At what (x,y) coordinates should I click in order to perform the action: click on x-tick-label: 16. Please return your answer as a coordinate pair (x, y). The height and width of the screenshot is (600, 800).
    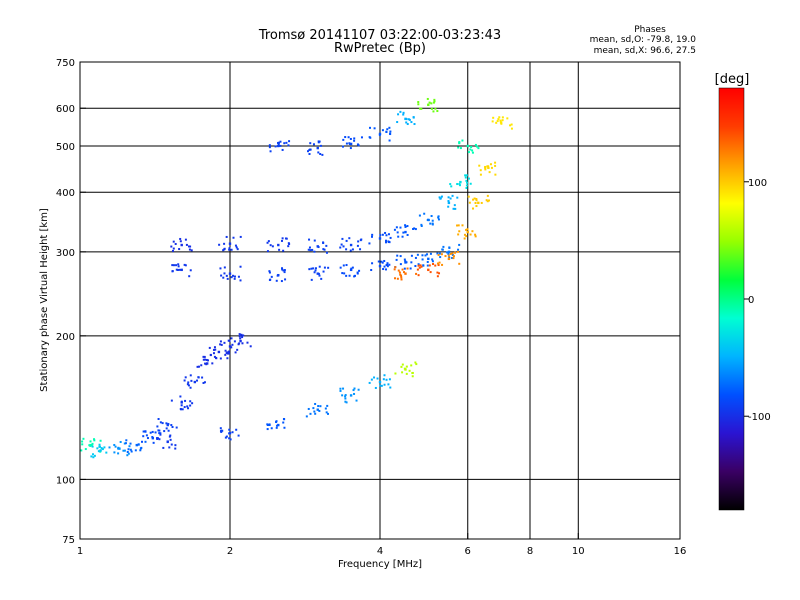
    Looking at the image, I should click on (680, 551).